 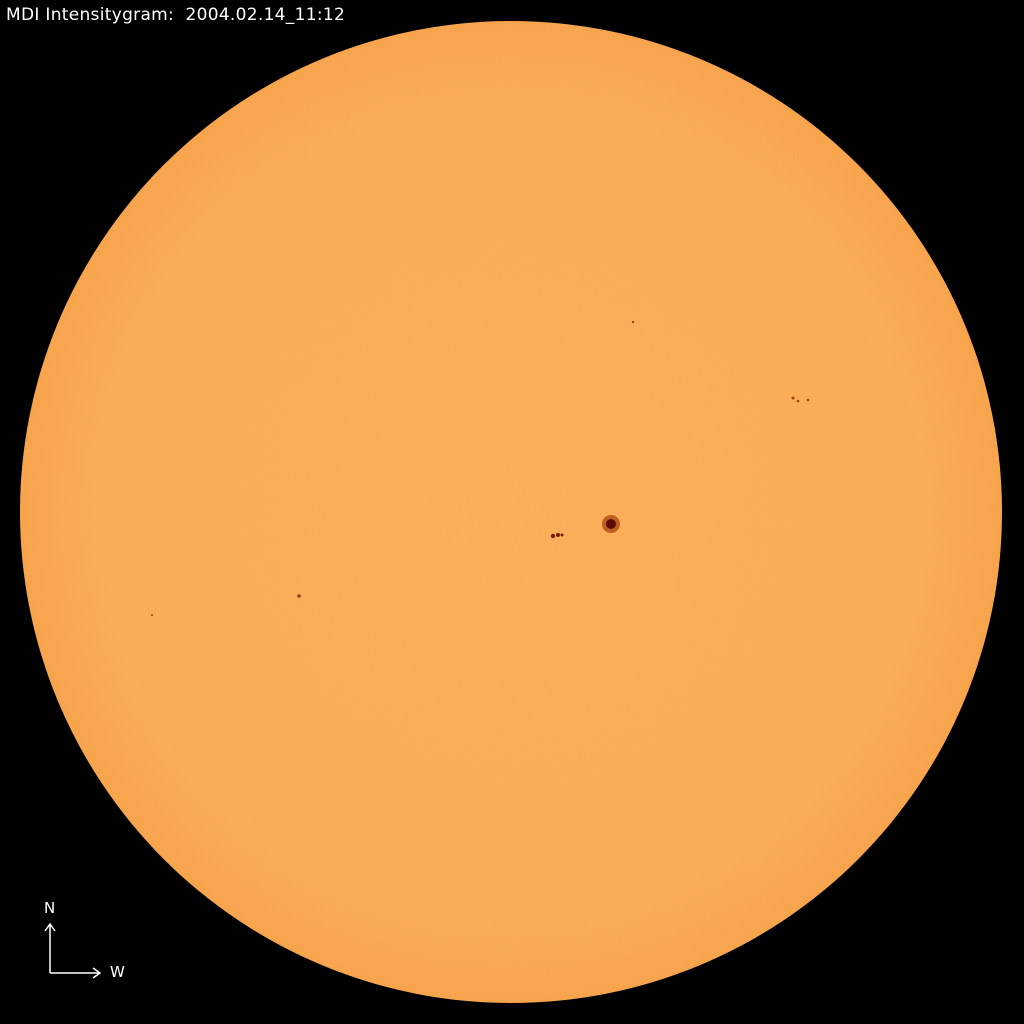 What do you see at coordinates (557, 536) in the screenshot?
I see `sunspot-group` at bounding box center [557, 536].